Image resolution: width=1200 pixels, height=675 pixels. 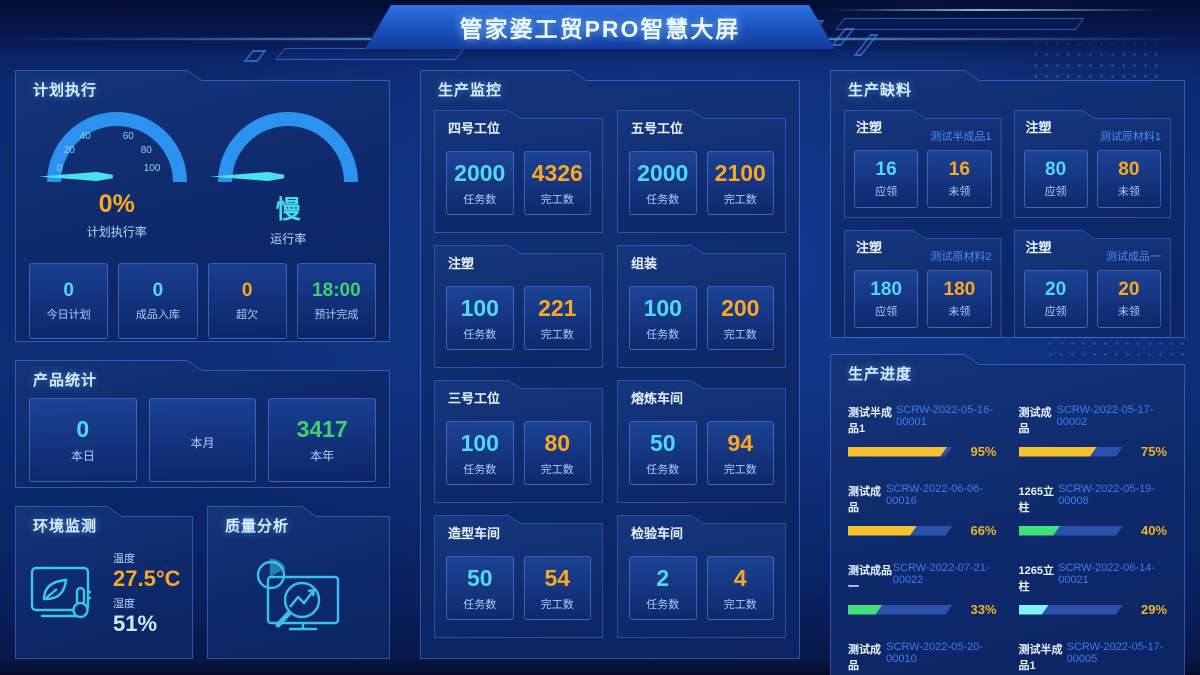 I want to click on pending-value: 16, so click(x=959, y=169).